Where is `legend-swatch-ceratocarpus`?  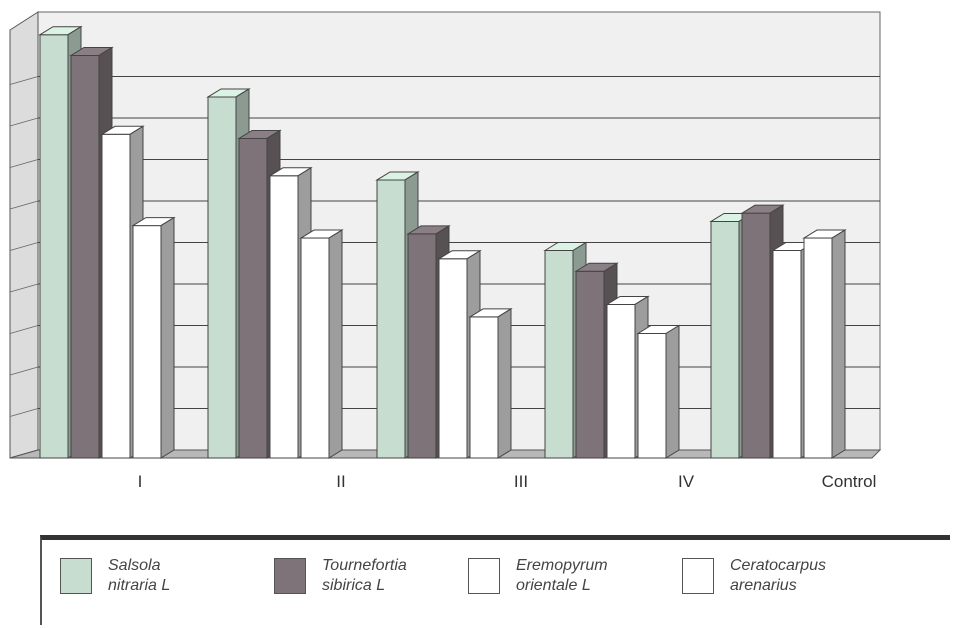
legend-swatch-ceratocarpus is located at coordinates (698, 576).